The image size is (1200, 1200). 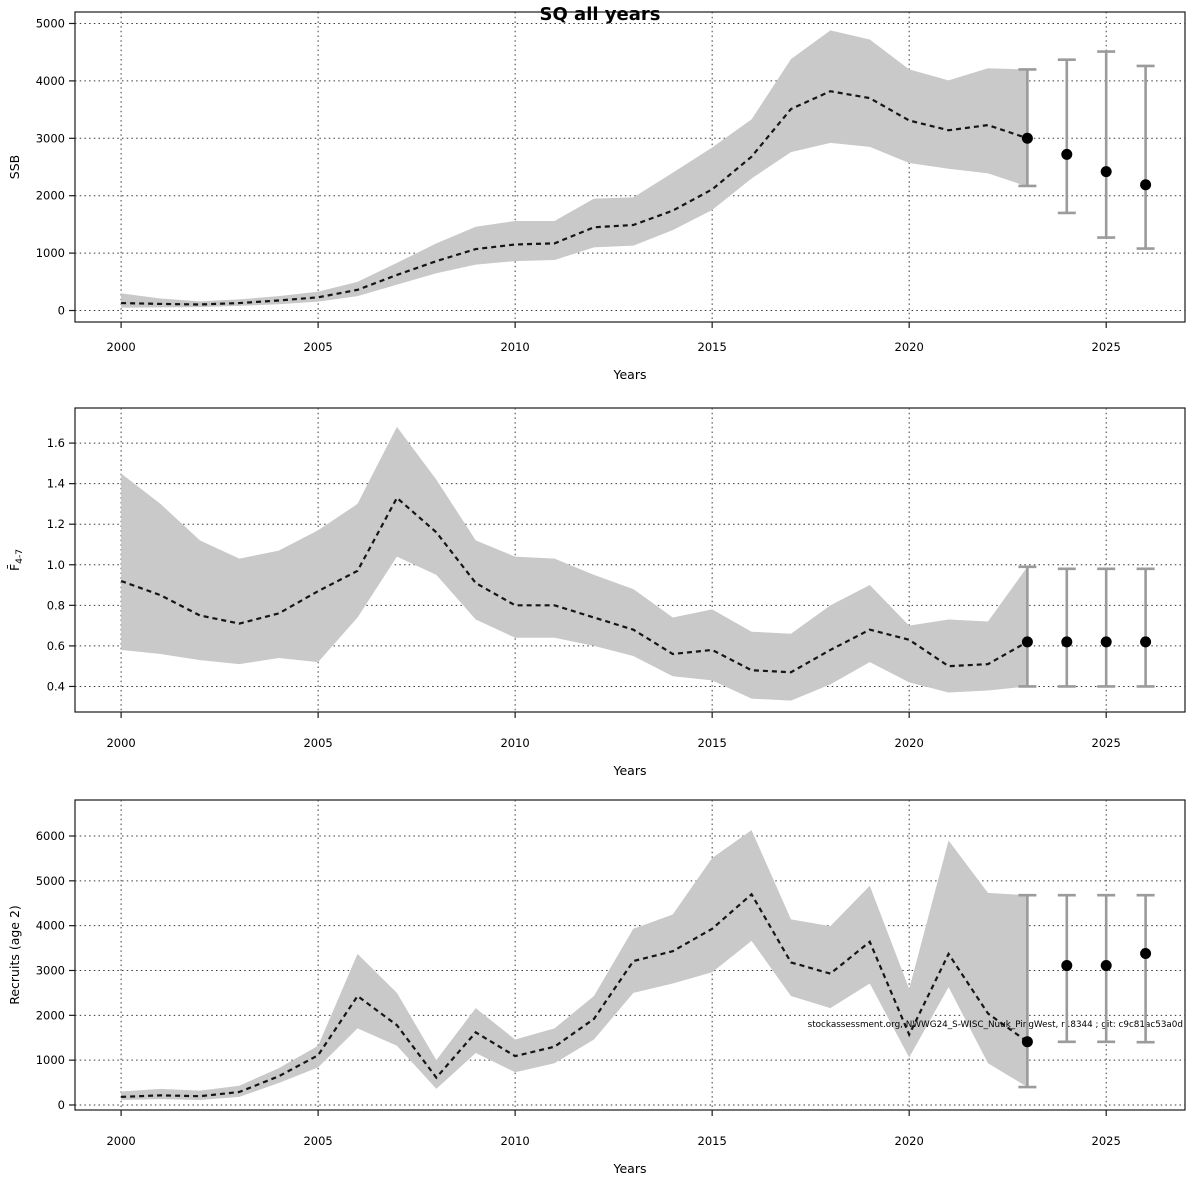 What do you see at coordinates (50, 253) in the screenshot?
I see `ssb-y-tick-label: 1000` at bounding box center [50, 253].